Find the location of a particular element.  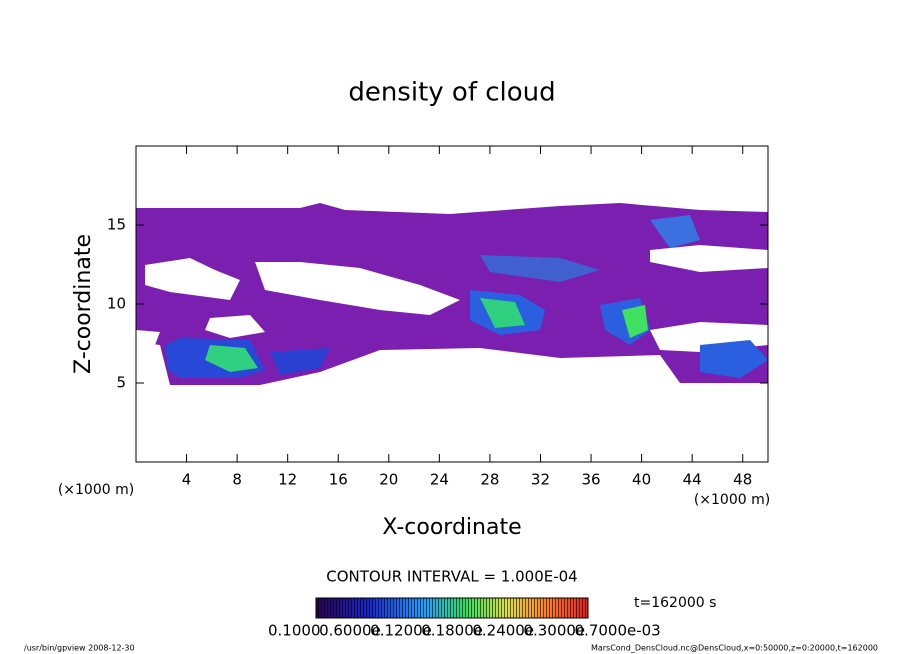

x-tick-label: 20 is located at coordinates (388, 480).